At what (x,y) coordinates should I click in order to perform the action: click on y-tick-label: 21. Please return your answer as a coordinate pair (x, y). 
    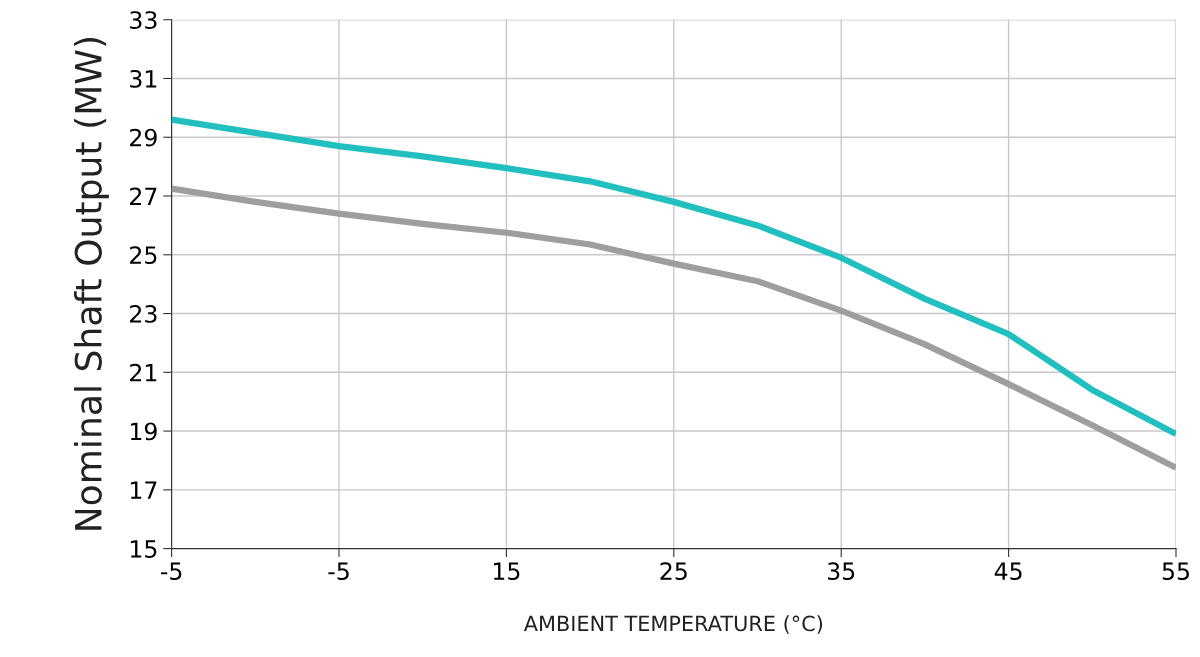
    Looking at the image, I should click on (143, 372).